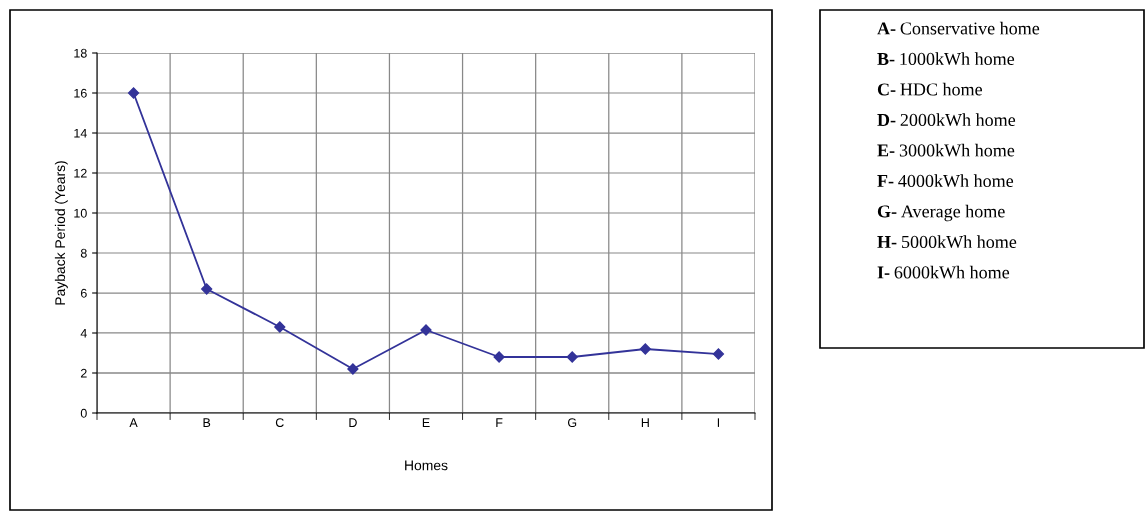 This screenshot has width=1146, height=512. What do you see at coordinates (133, 422) in the screenshot?
I see `x-tick-label: A` at bounding box center [133, 422].